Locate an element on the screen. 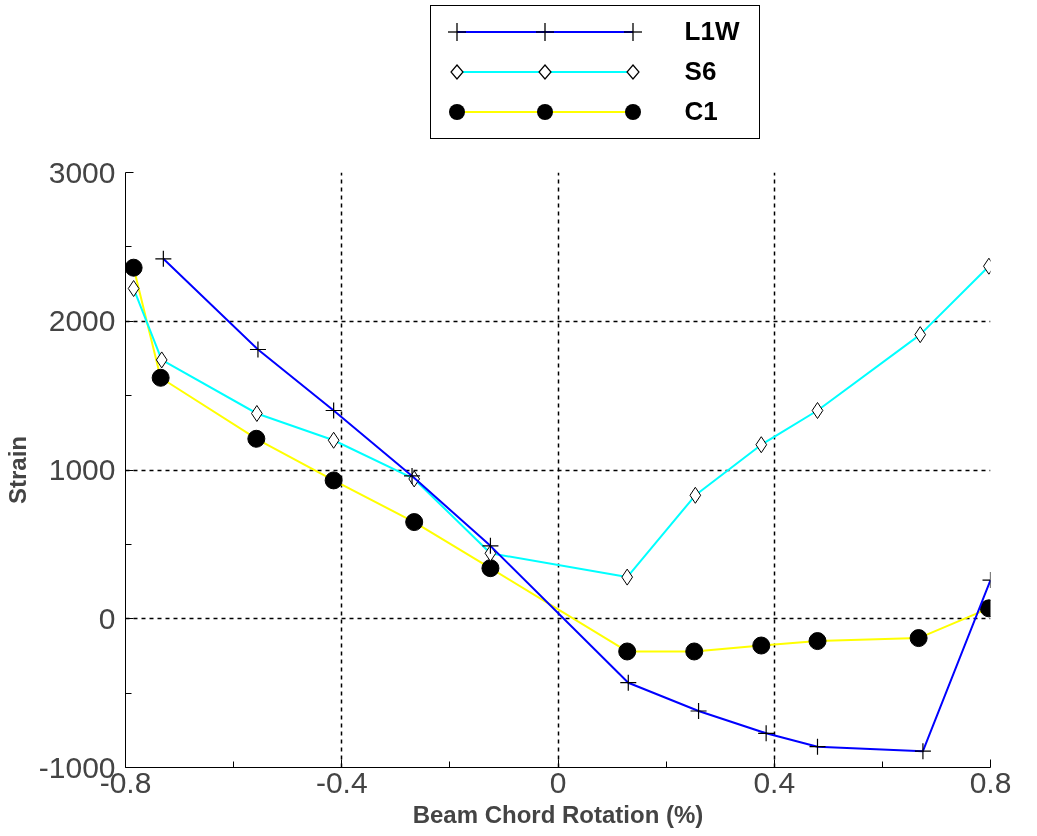 The height and width of the screenshot is (836, 1037). y-tick-label: 1000 is located at coordinates (82, 469).